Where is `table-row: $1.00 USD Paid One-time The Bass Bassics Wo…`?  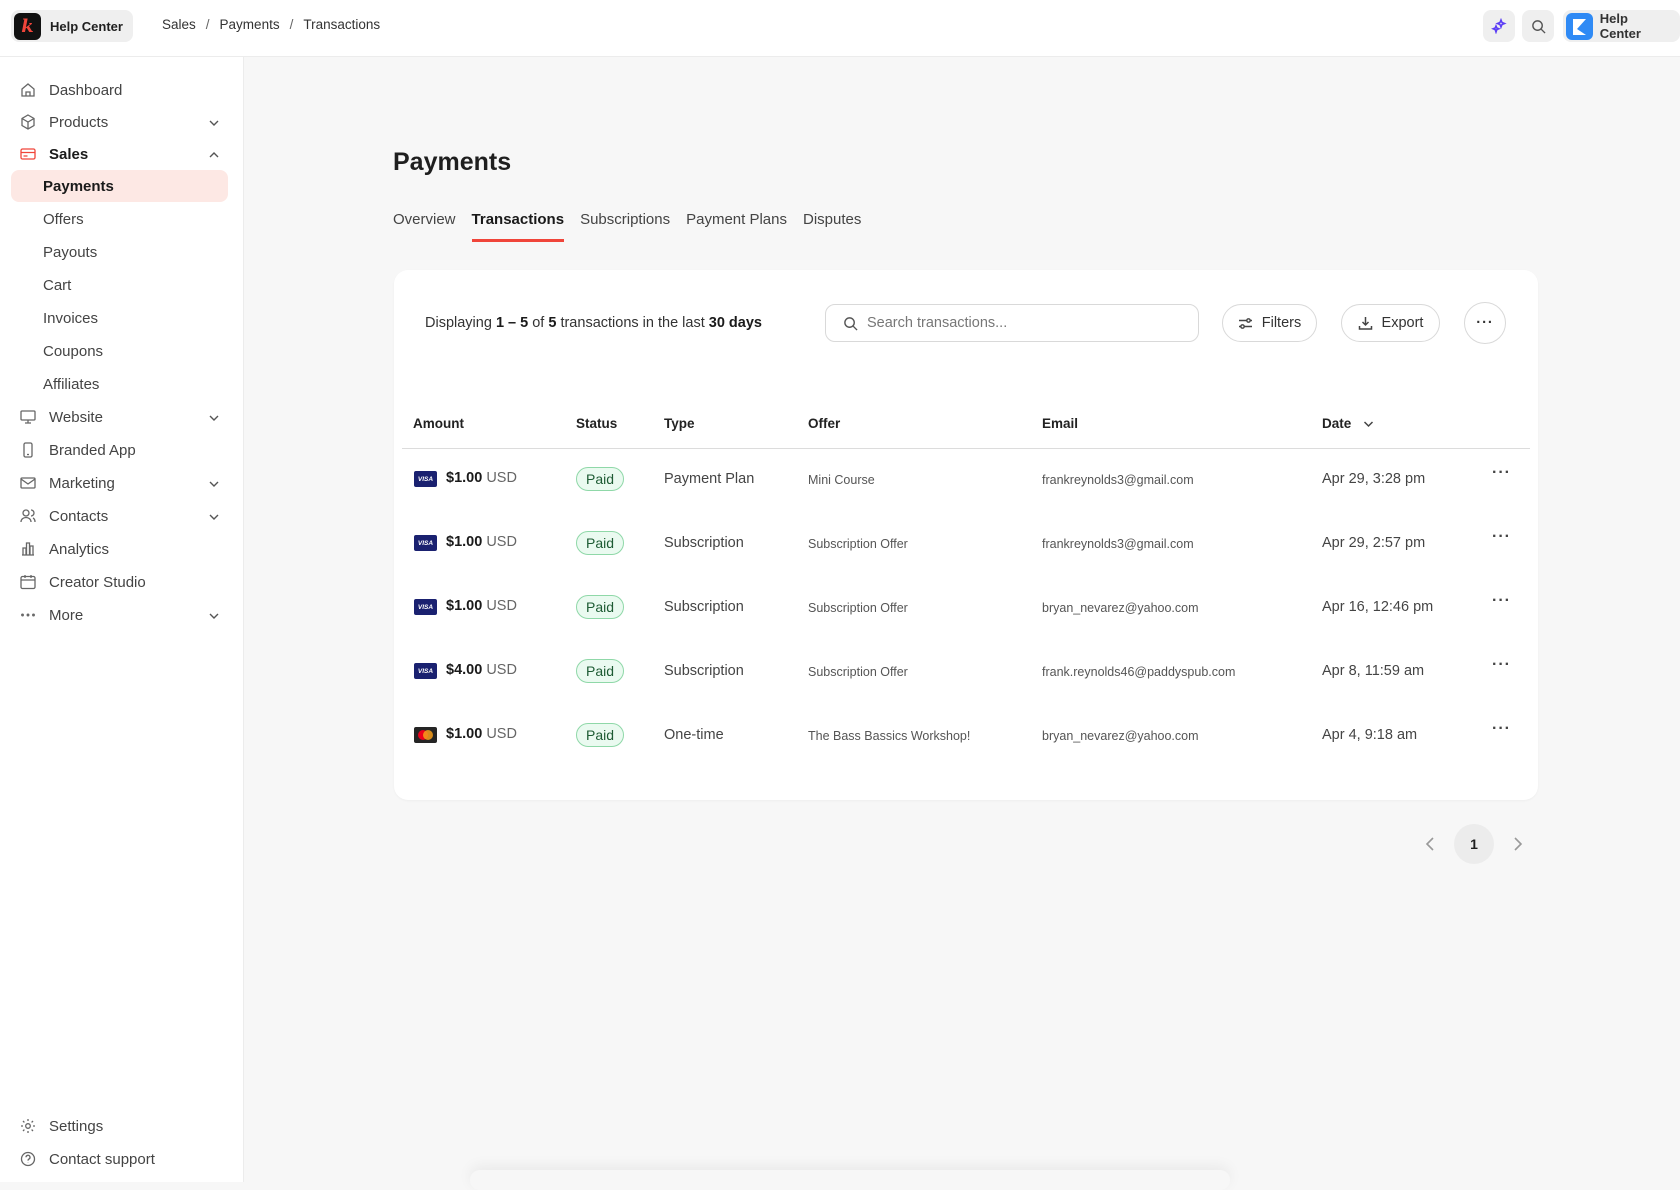 table-row: $1.00 USD Paid One-time The Bass Bassics Wo… is located at coordinates (966, 743).